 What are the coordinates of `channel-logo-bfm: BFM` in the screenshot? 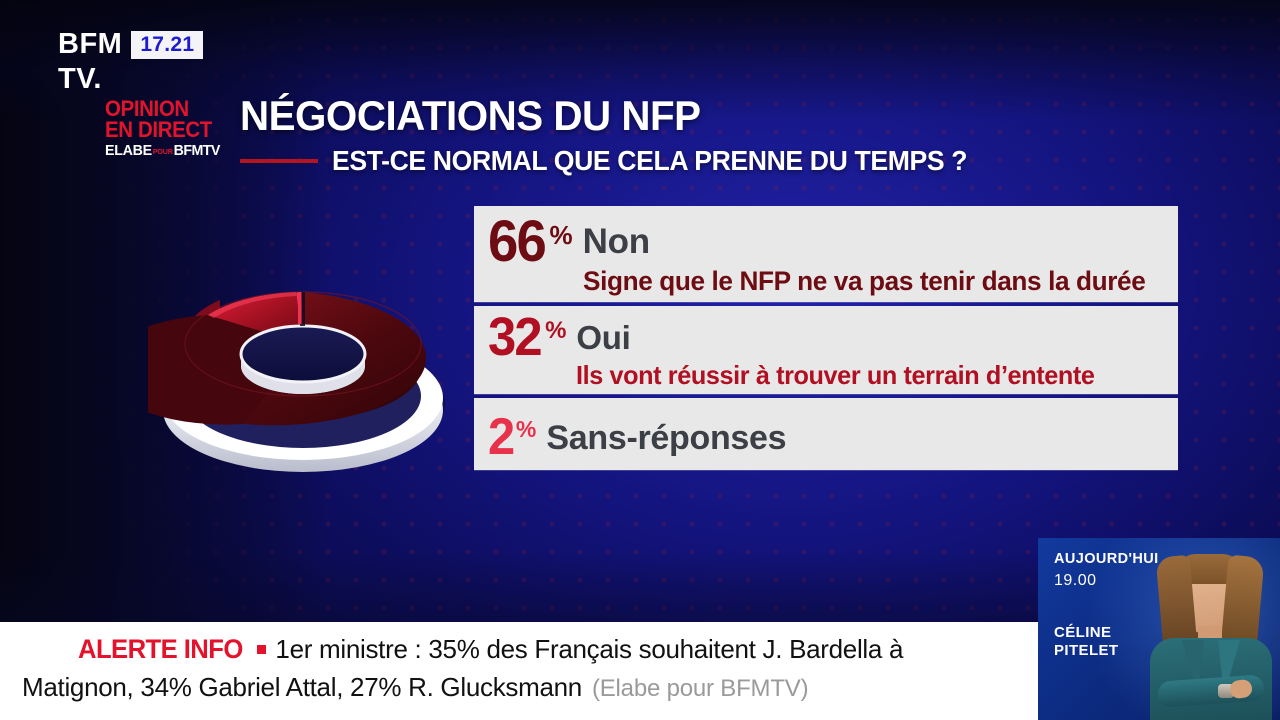 It's located at (90, 44).